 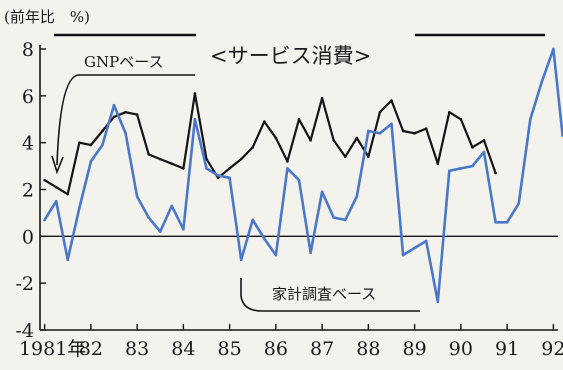 I want to click on y-tick-label: -4, so click(x=24, y=331).